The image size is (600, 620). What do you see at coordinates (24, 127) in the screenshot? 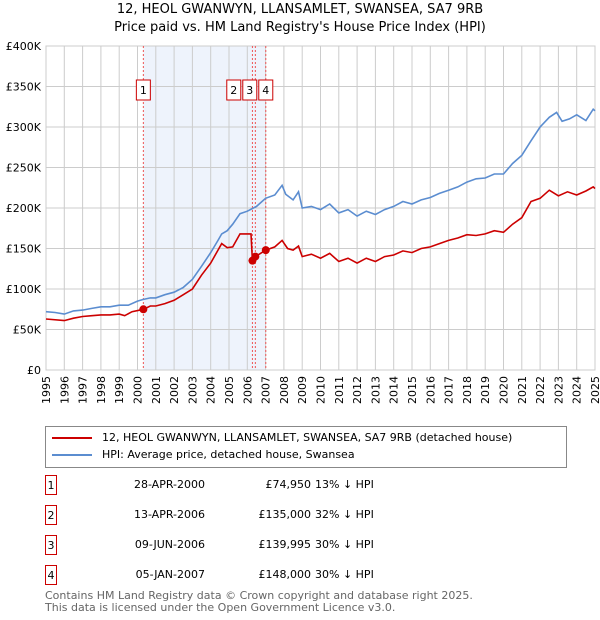
I see `y-tick-label: £300K` at bounding box center [24, 127].